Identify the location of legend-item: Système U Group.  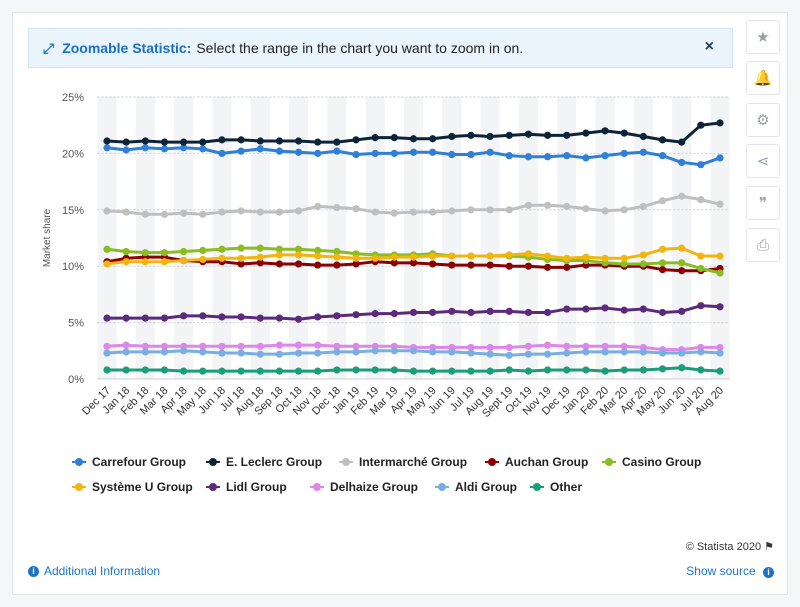
(132, 487).